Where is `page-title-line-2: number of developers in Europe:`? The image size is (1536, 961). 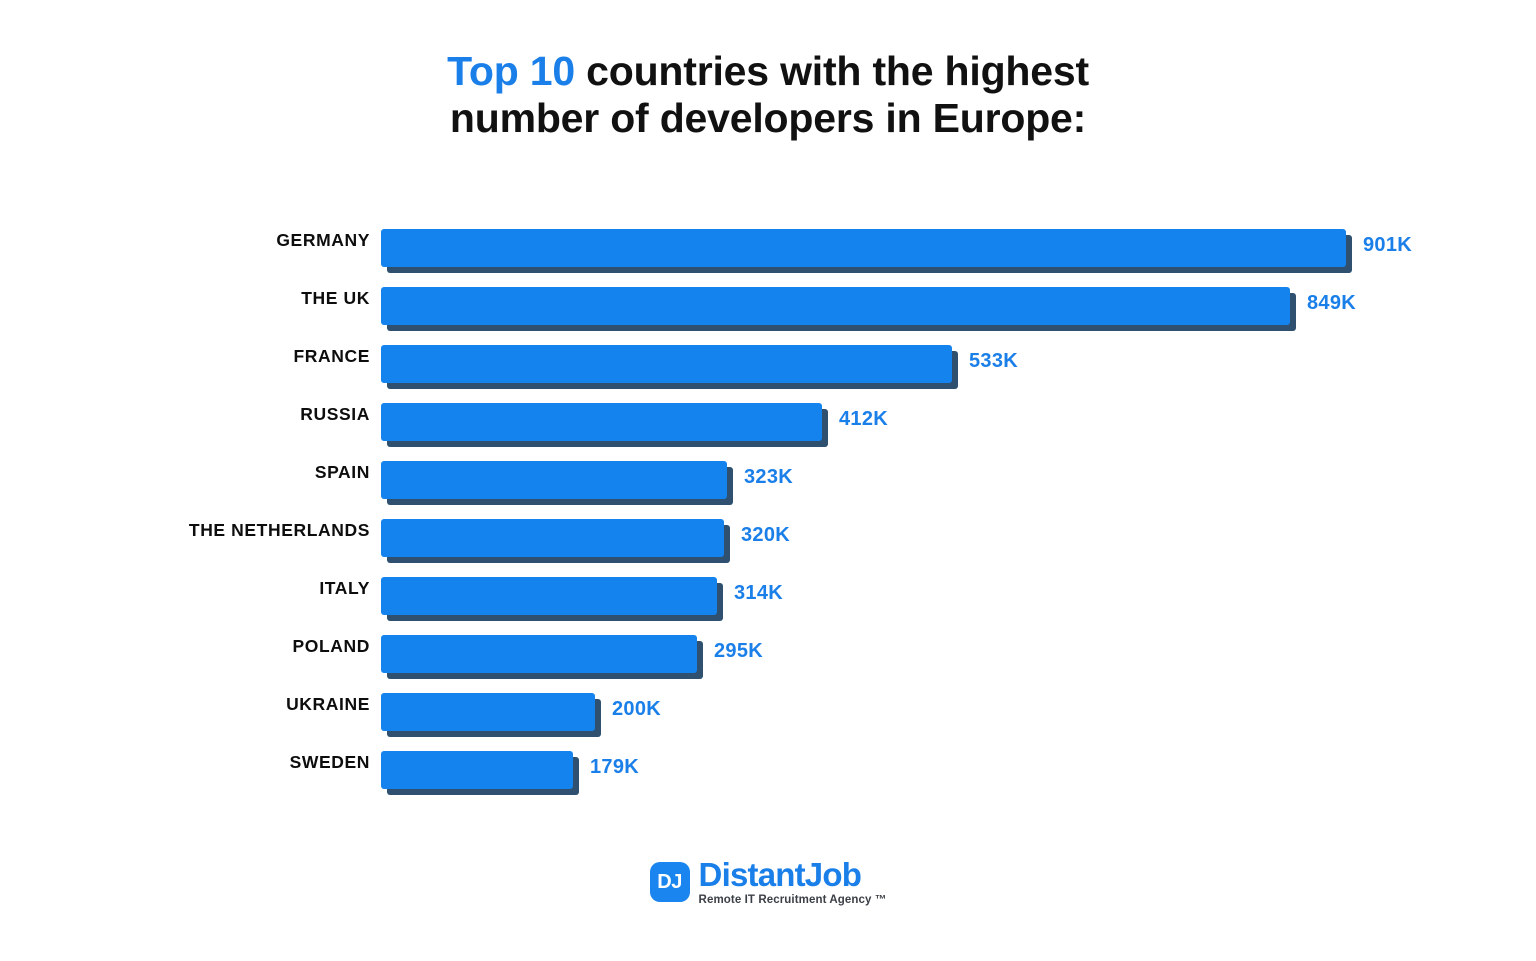 page-title-line-2: number of developers in Europe: is located at coordinates (768, 118).